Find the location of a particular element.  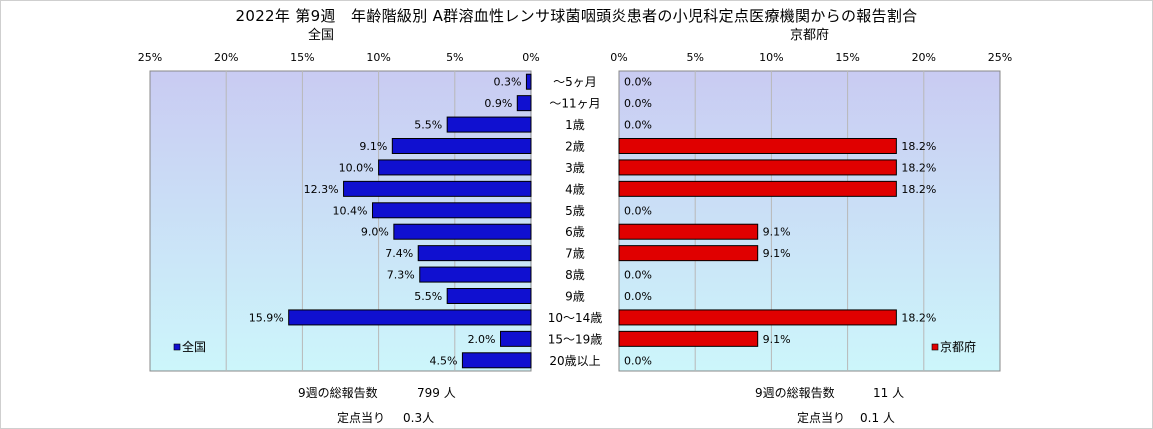

category-label: 7歳 is located at coordinates (575, 254).